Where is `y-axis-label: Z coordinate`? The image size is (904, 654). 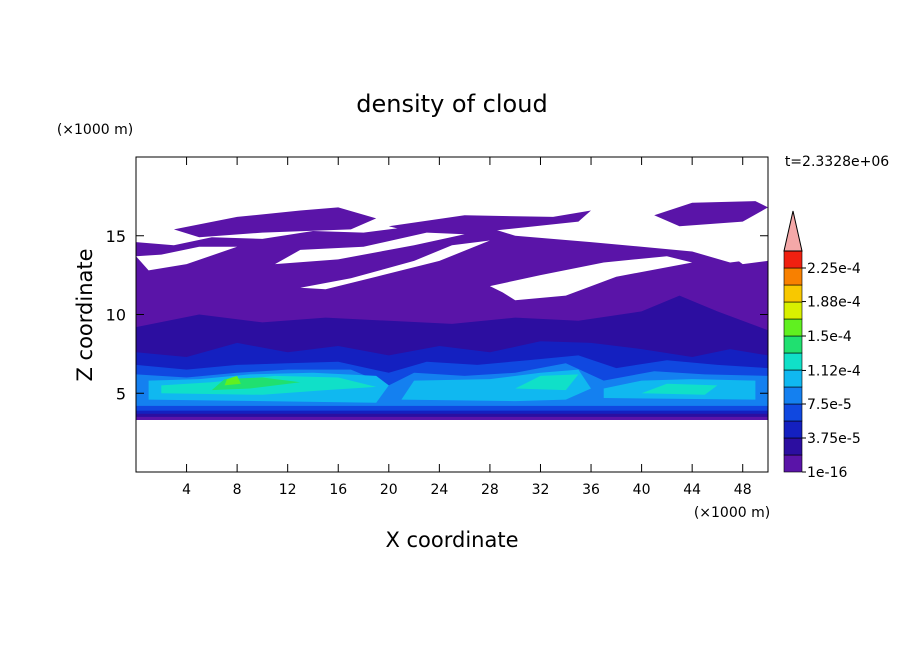
y-axis-label: Z coordinate is located at coordinates (85, 314).